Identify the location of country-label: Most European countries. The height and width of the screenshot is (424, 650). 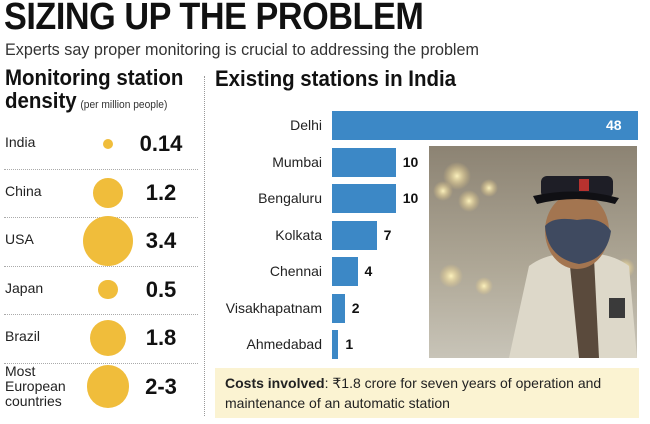
(35, 385).